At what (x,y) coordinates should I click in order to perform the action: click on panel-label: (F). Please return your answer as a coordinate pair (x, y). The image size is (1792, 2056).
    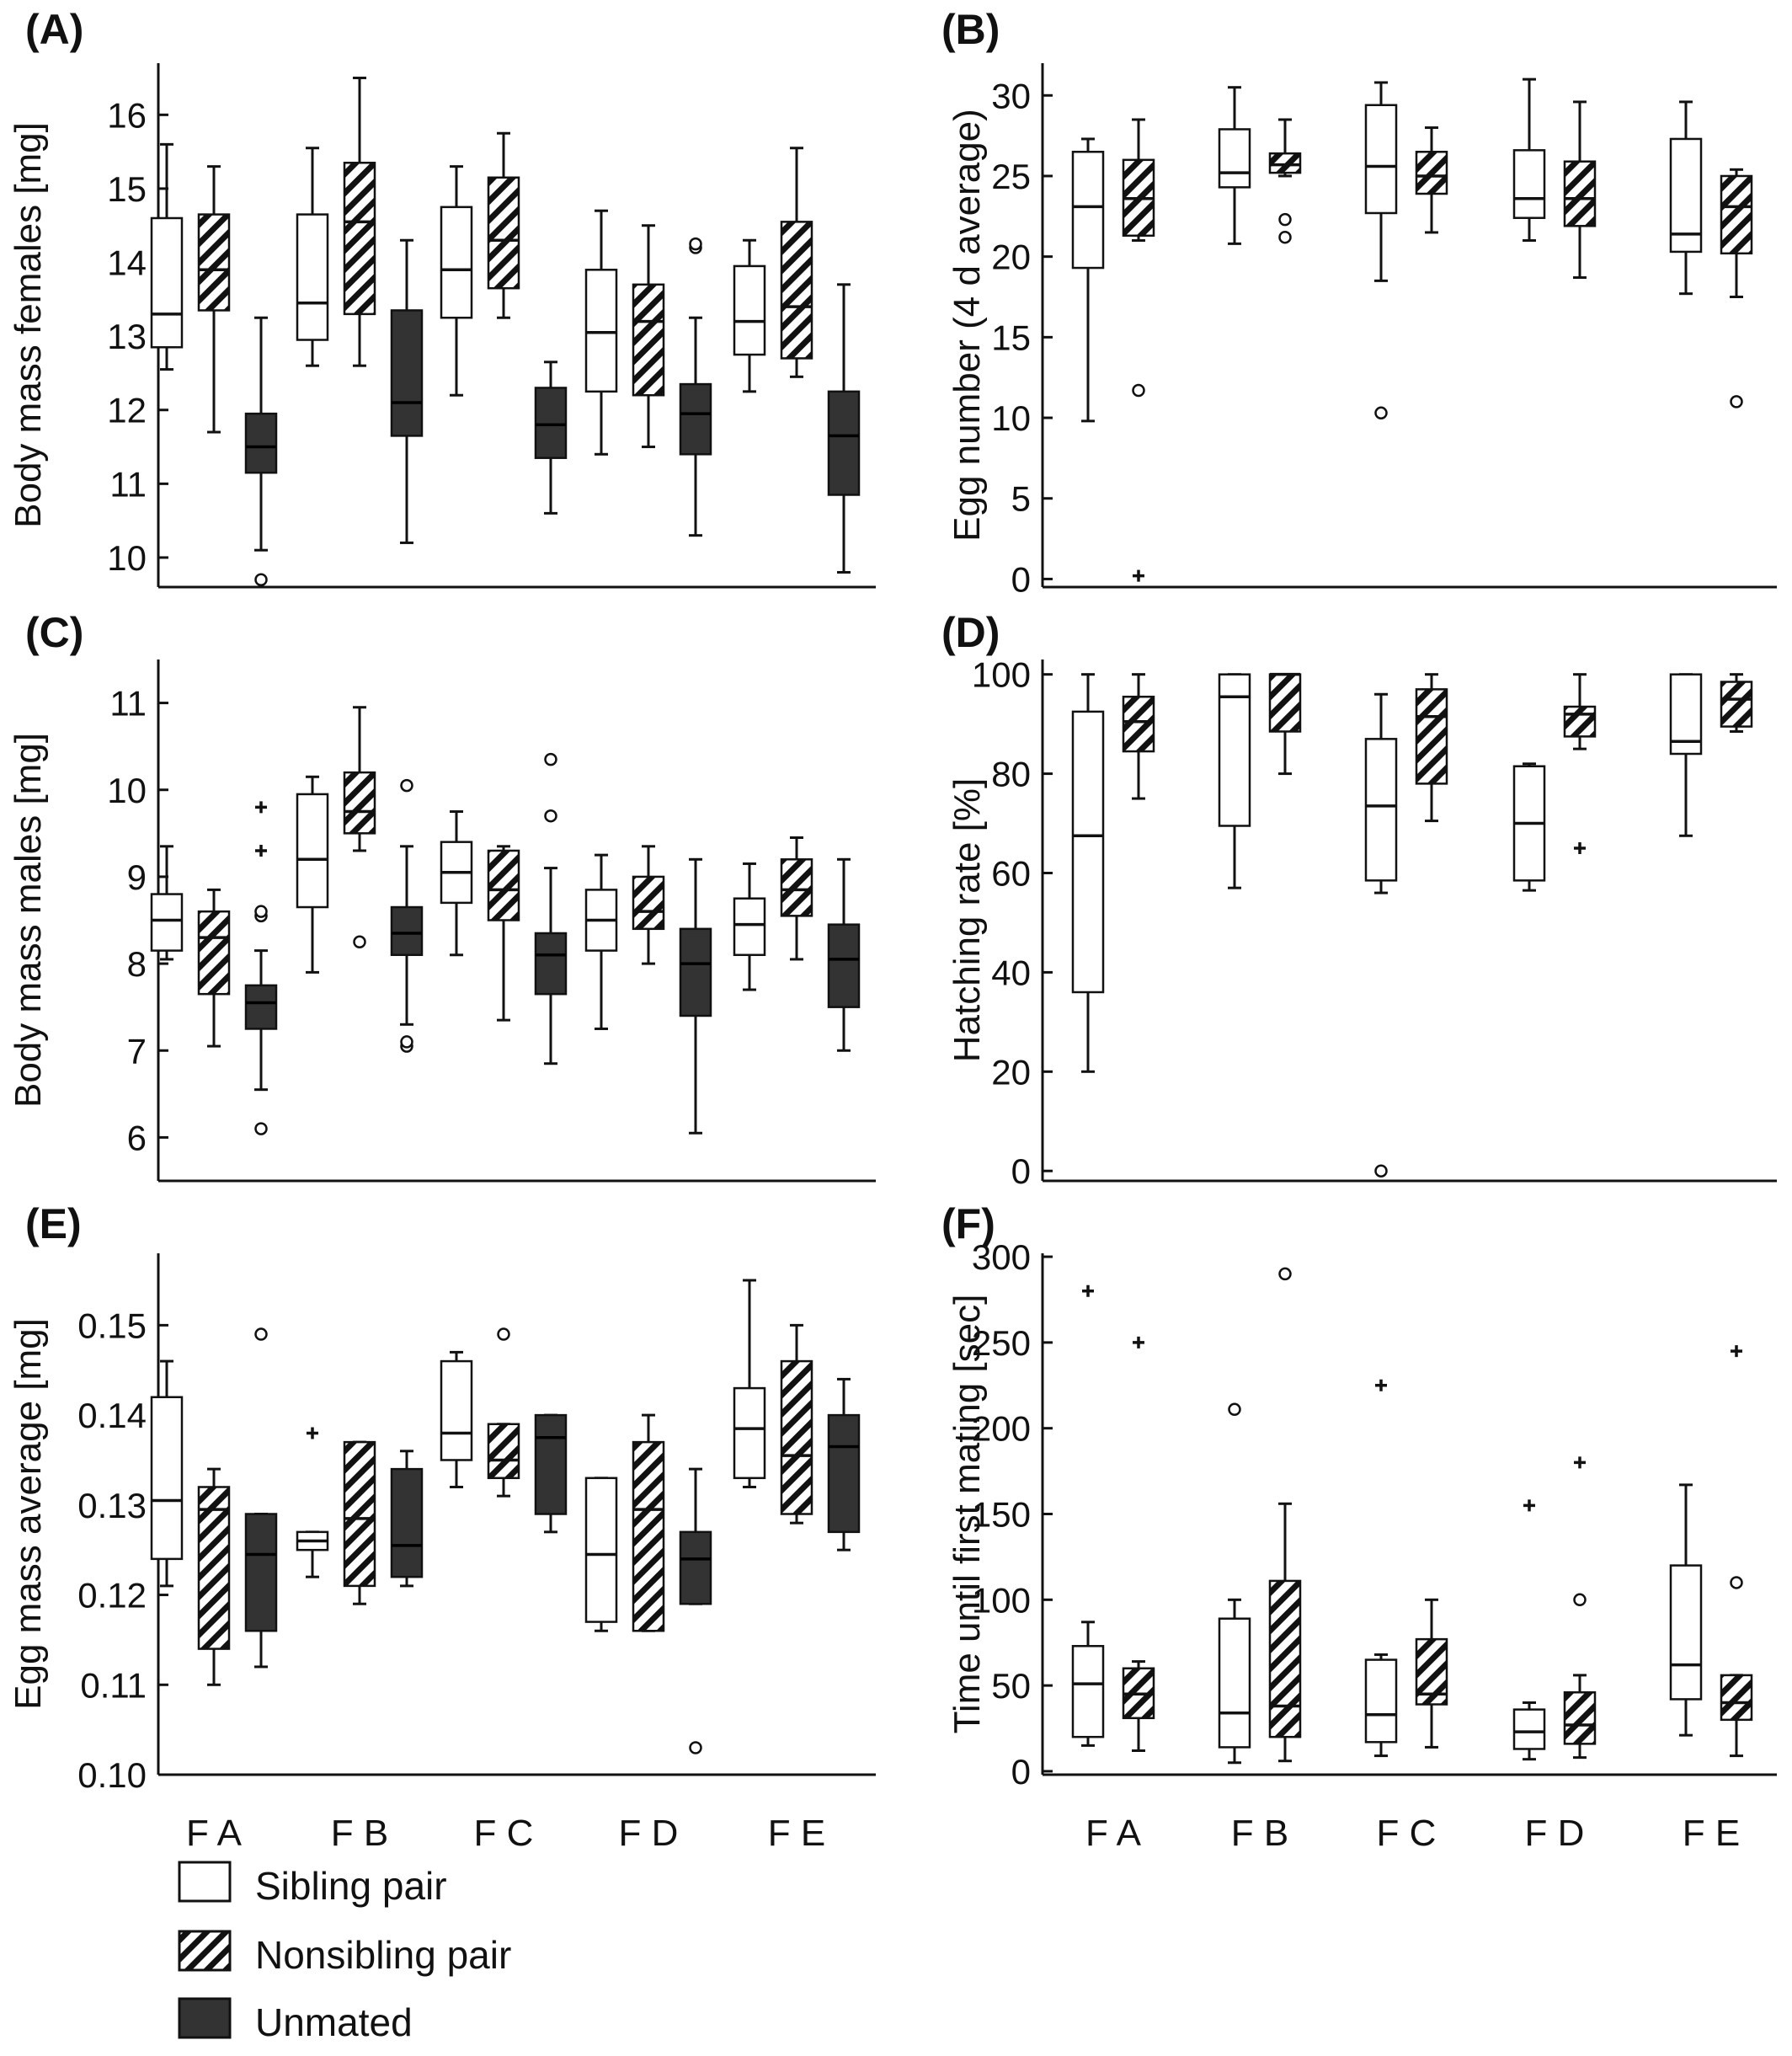
    Looking at the image, I should click on (968, 1223).